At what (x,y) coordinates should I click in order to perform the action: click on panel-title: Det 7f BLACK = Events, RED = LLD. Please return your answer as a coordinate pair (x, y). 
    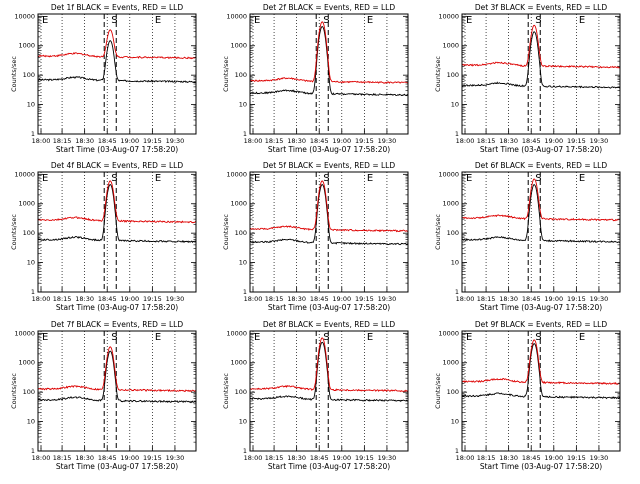
    Looking at the image, I should click on (117, 324).